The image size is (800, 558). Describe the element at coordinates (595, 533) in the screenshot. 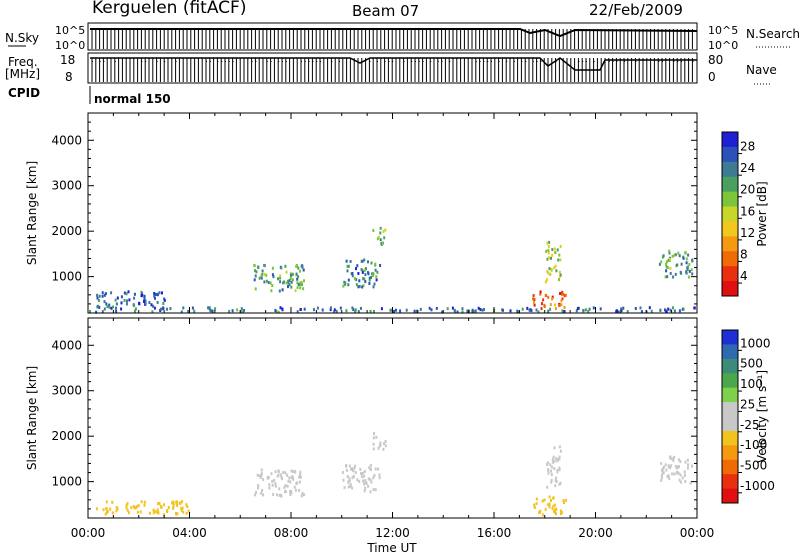

I see `x-tick-label: 20:00` at that location.